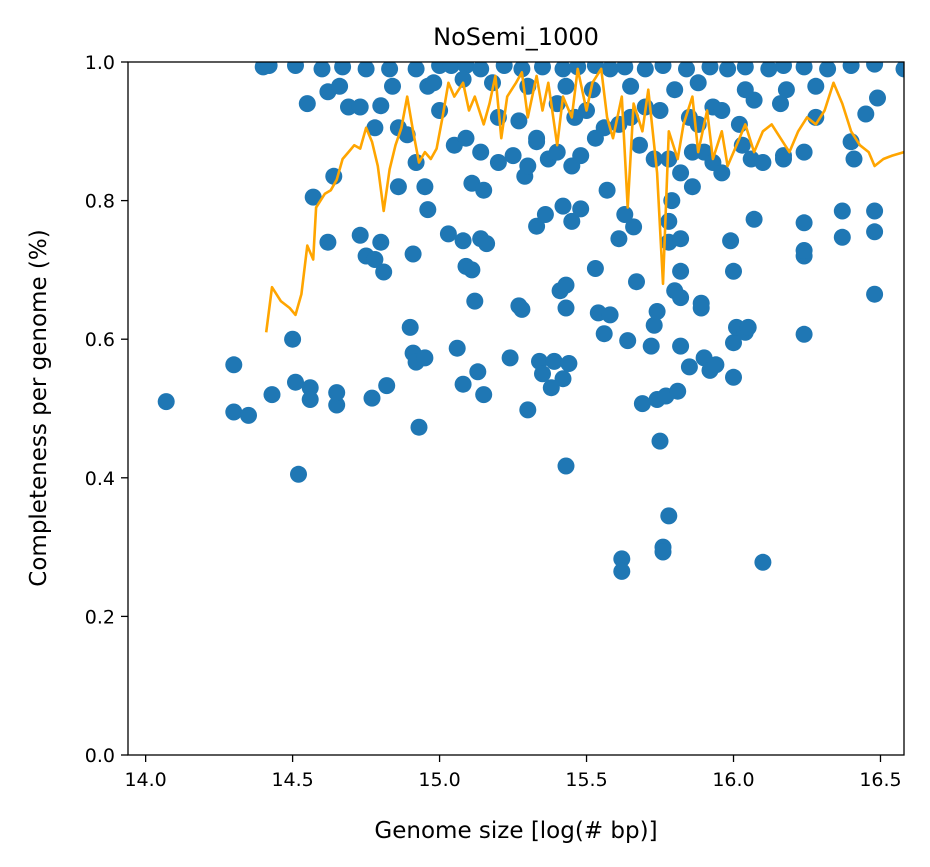  What do you see at coordinates (100, 479) in the screenshot?
I see `y-tick-label-2: 0.4` at bounding box center [100, 479].